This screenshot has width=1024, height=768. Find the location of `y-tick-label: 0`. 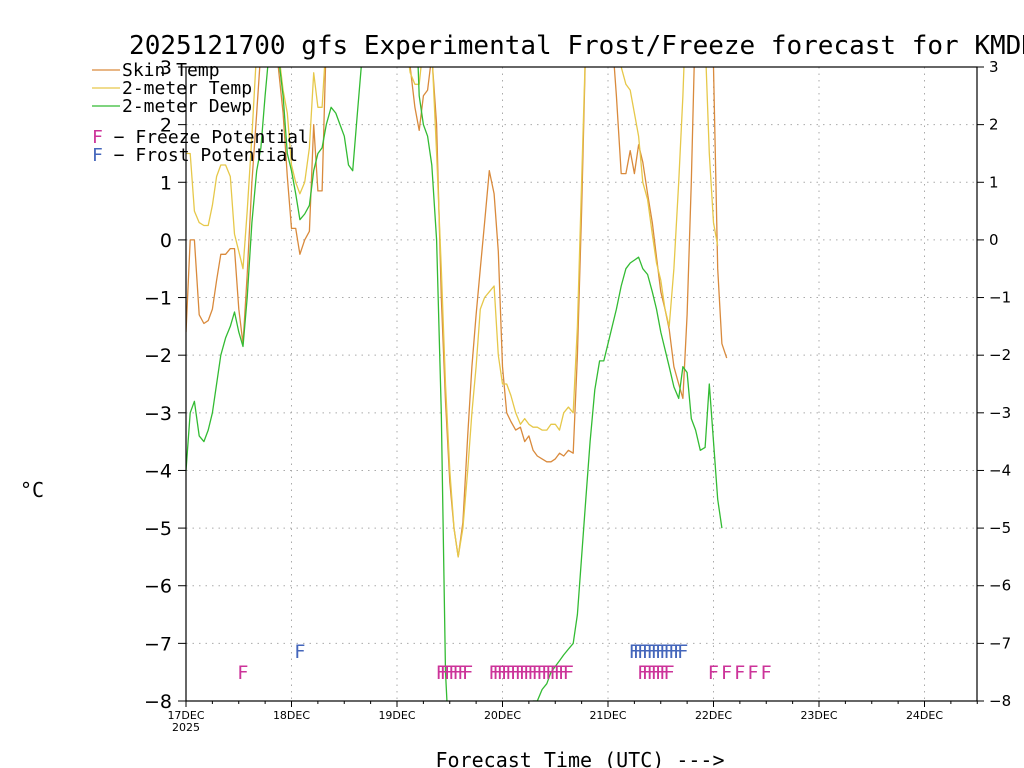

y-tick-label: 0 is located at coordinates (166, 241).